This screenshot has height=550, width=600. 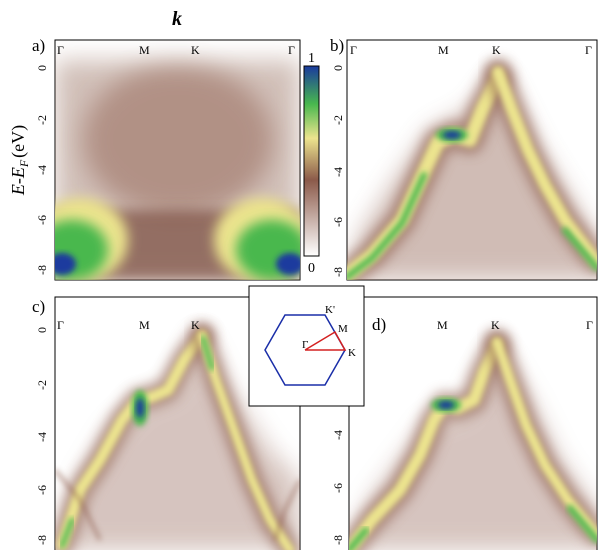 I want to click on colorbar: 1 0, so click(x=311, y=163).